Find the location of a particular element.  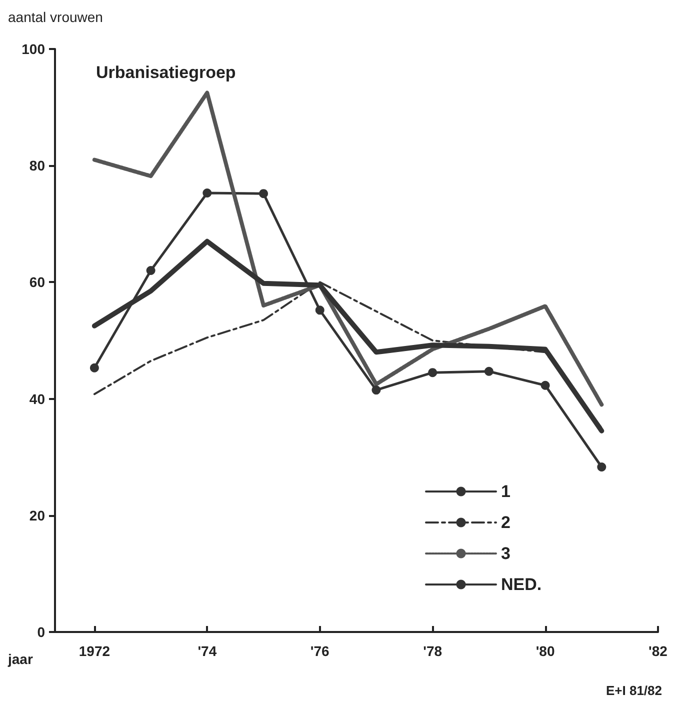

y-tick-label: 0 is located at coordinates (41, 632).